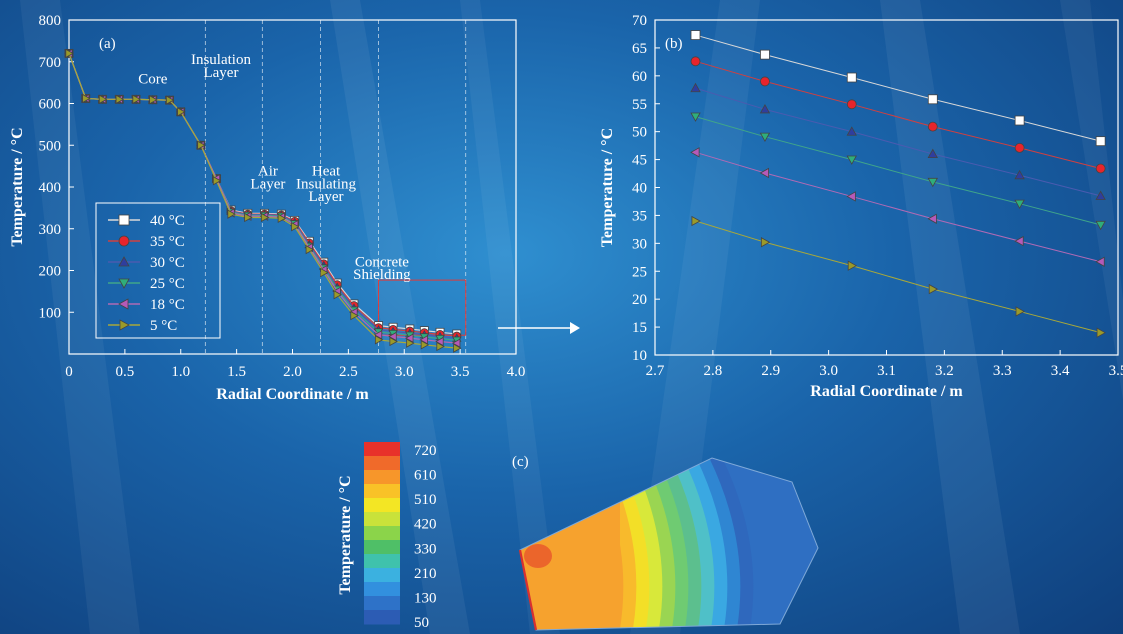 The image size is (1123, 634). I want to click on x-tick-label: 3.5, so click(1116, 371).